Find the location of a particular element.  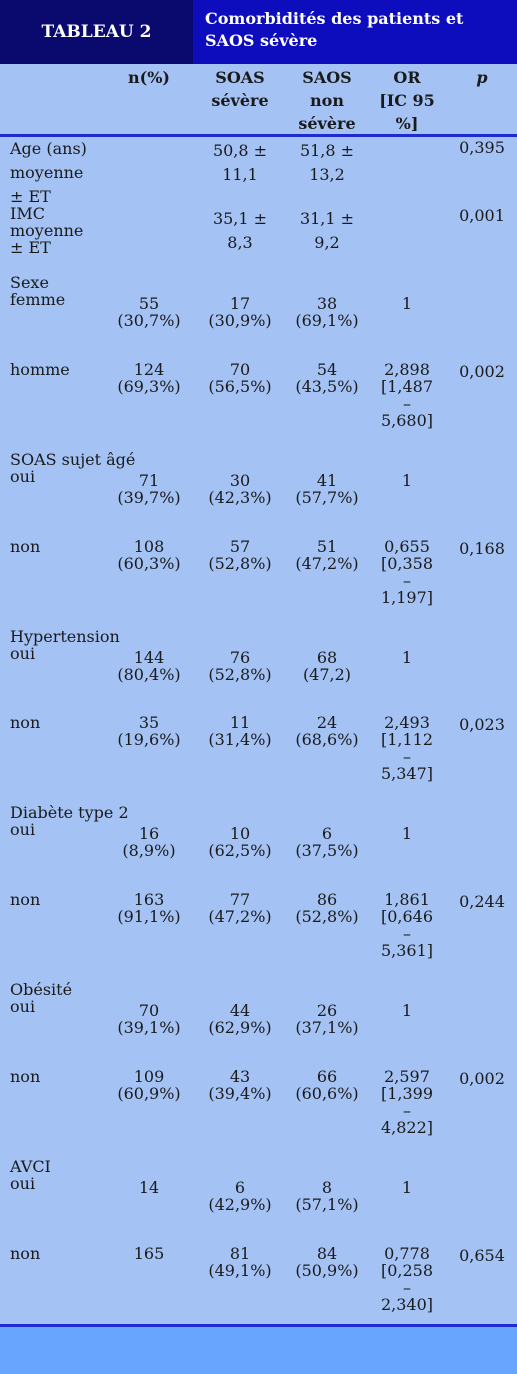

cell-n: 108 (60,3%) is located at coordinates (149, 555).